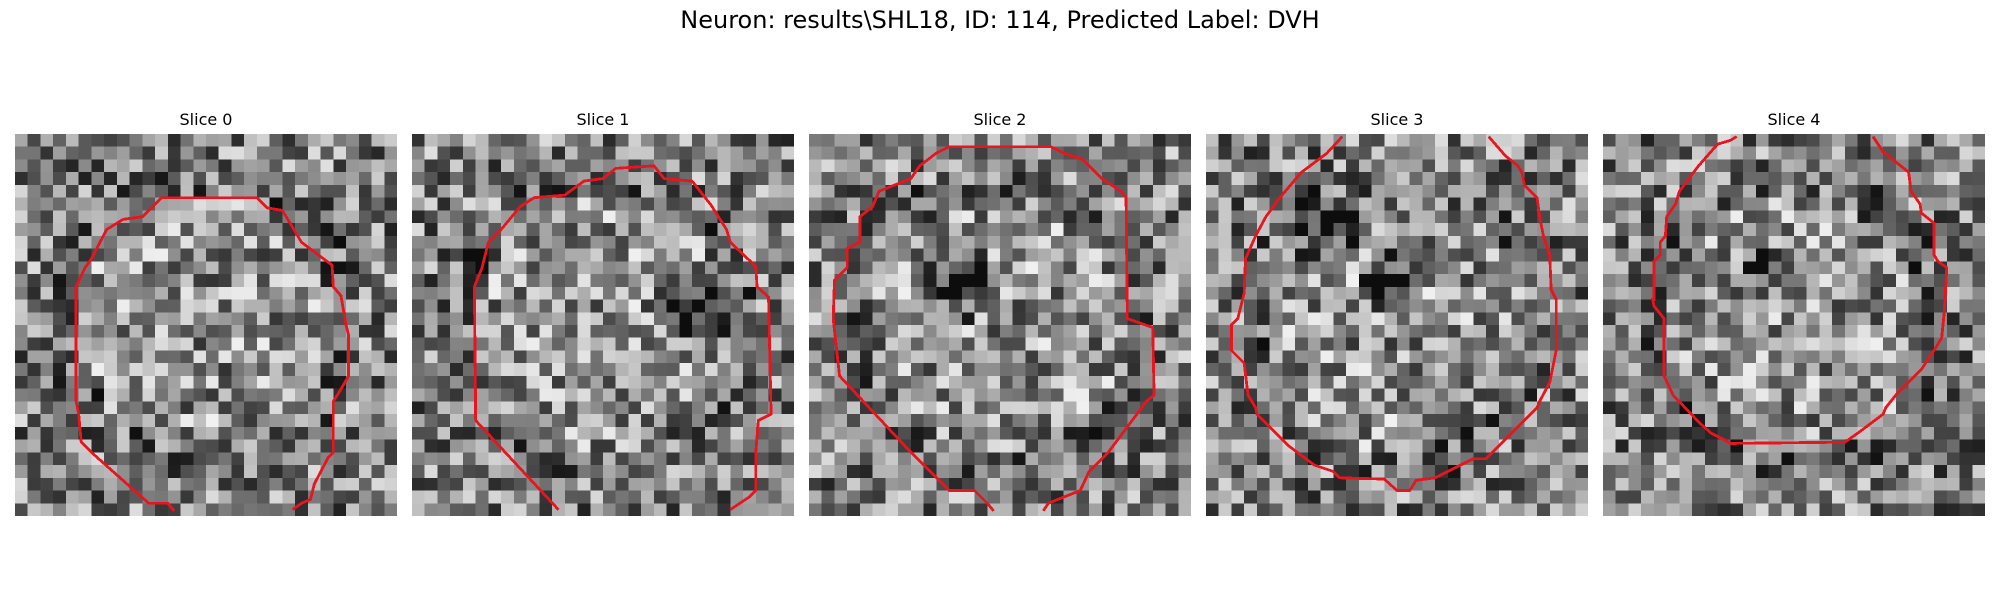 The image size is (2000, 600). I want to click on slice-panel-3: Slice 3, so click(1397, 312).